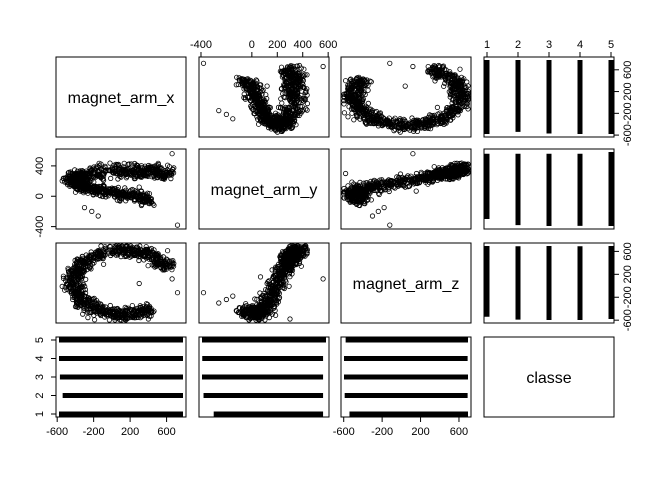 Image resolution: width=672 pixels, height=485 pixels. I want to click on panel-magnet_arm_x-vs-magnet_arm_y, so click(264, 97).